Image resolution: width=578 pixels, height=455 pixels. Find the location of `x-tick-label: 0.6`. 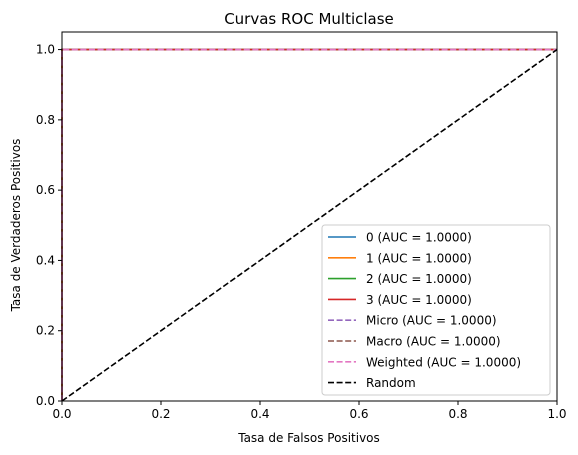

x-tick-label: 0.6 is located at coordinates (358, 414).